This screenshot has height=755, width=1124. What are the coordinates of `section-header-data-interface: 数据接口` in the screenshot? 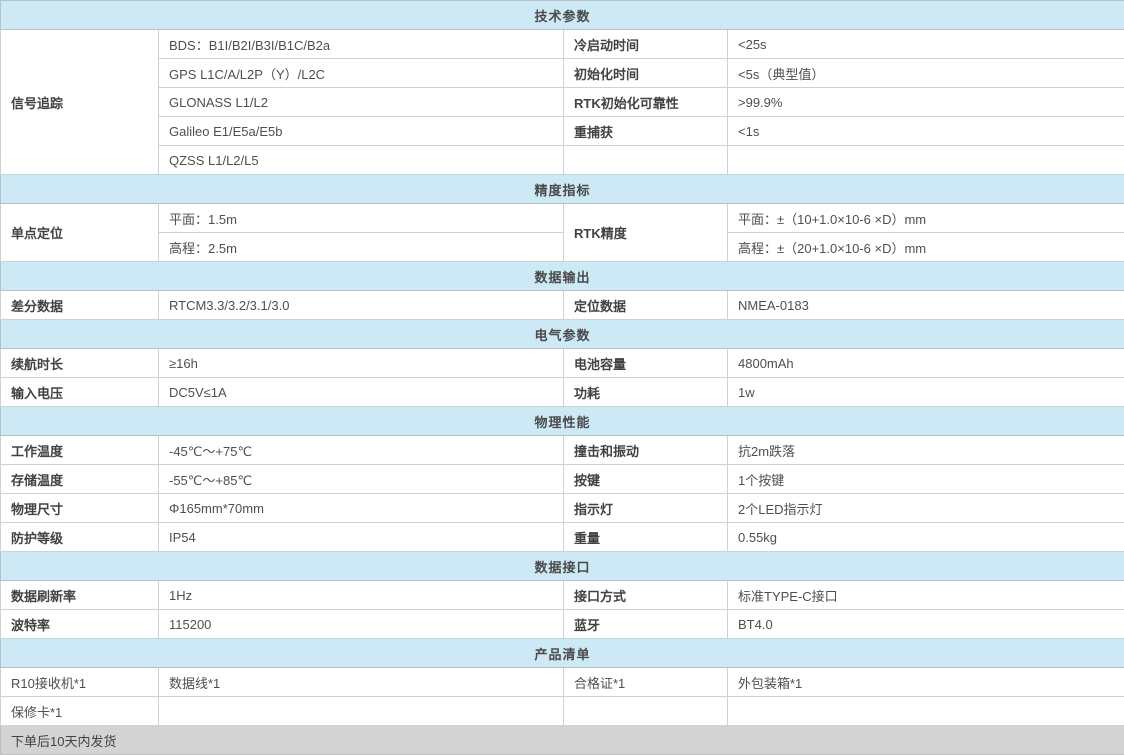 It's located at (562, 566).